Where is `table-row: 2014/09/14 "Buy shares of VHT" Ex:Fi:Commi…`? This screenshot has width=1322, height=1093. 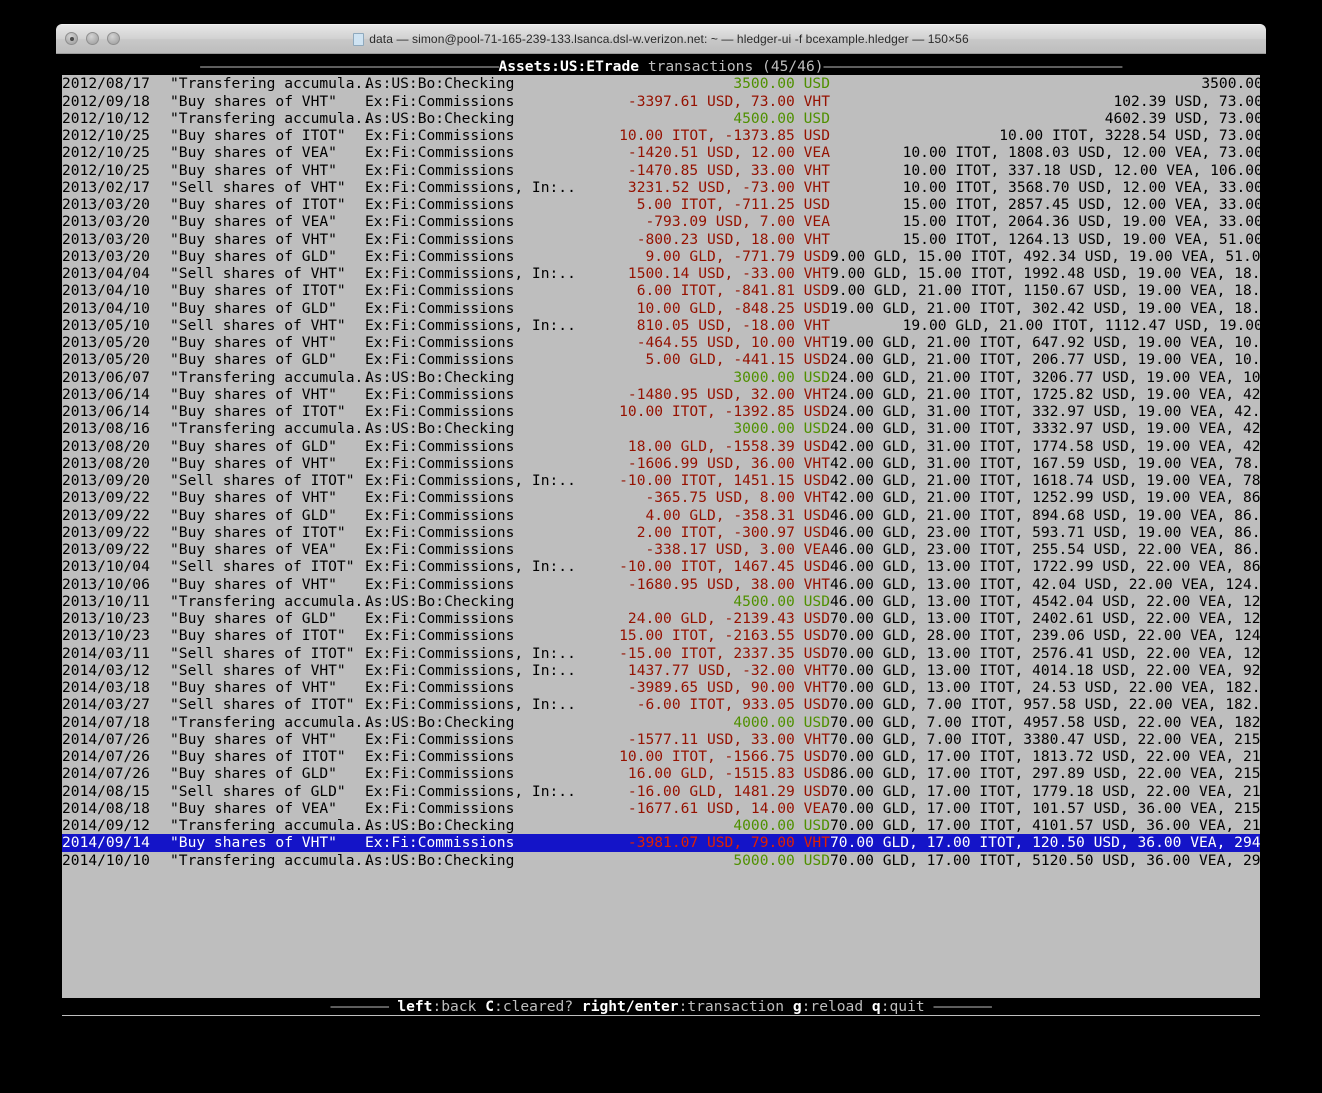 table-row: 2014/09/14 "Buy shares of VHT" Ex:Fi:Commi… is located at coordinates (661, 843).